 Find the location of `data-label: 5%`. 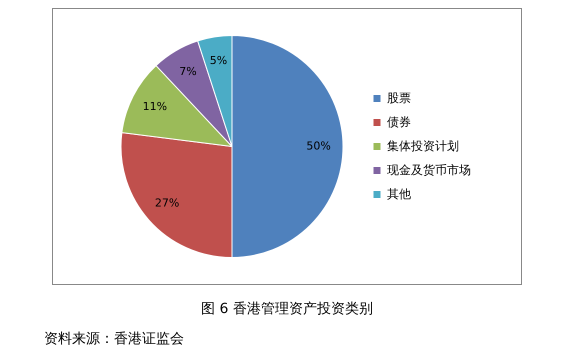

data-label: 5% is located at coordinates (219, 60).